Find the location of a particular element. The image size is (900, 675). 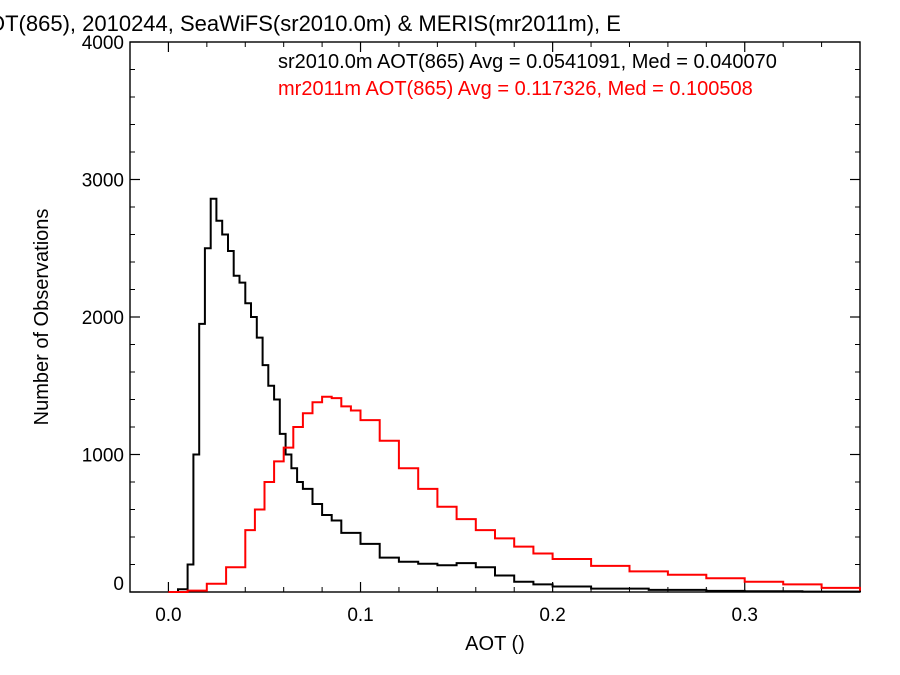

y-axis-label: Number of Observations is located at coordinates (42, 317).